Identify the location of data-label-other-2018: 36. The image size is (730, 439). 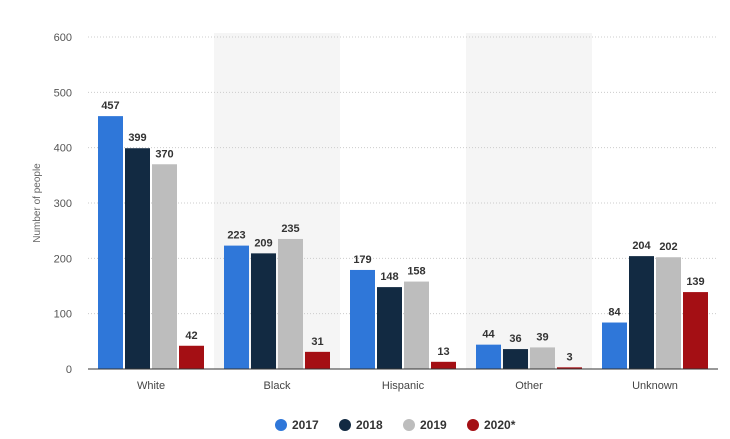
(515, 339).